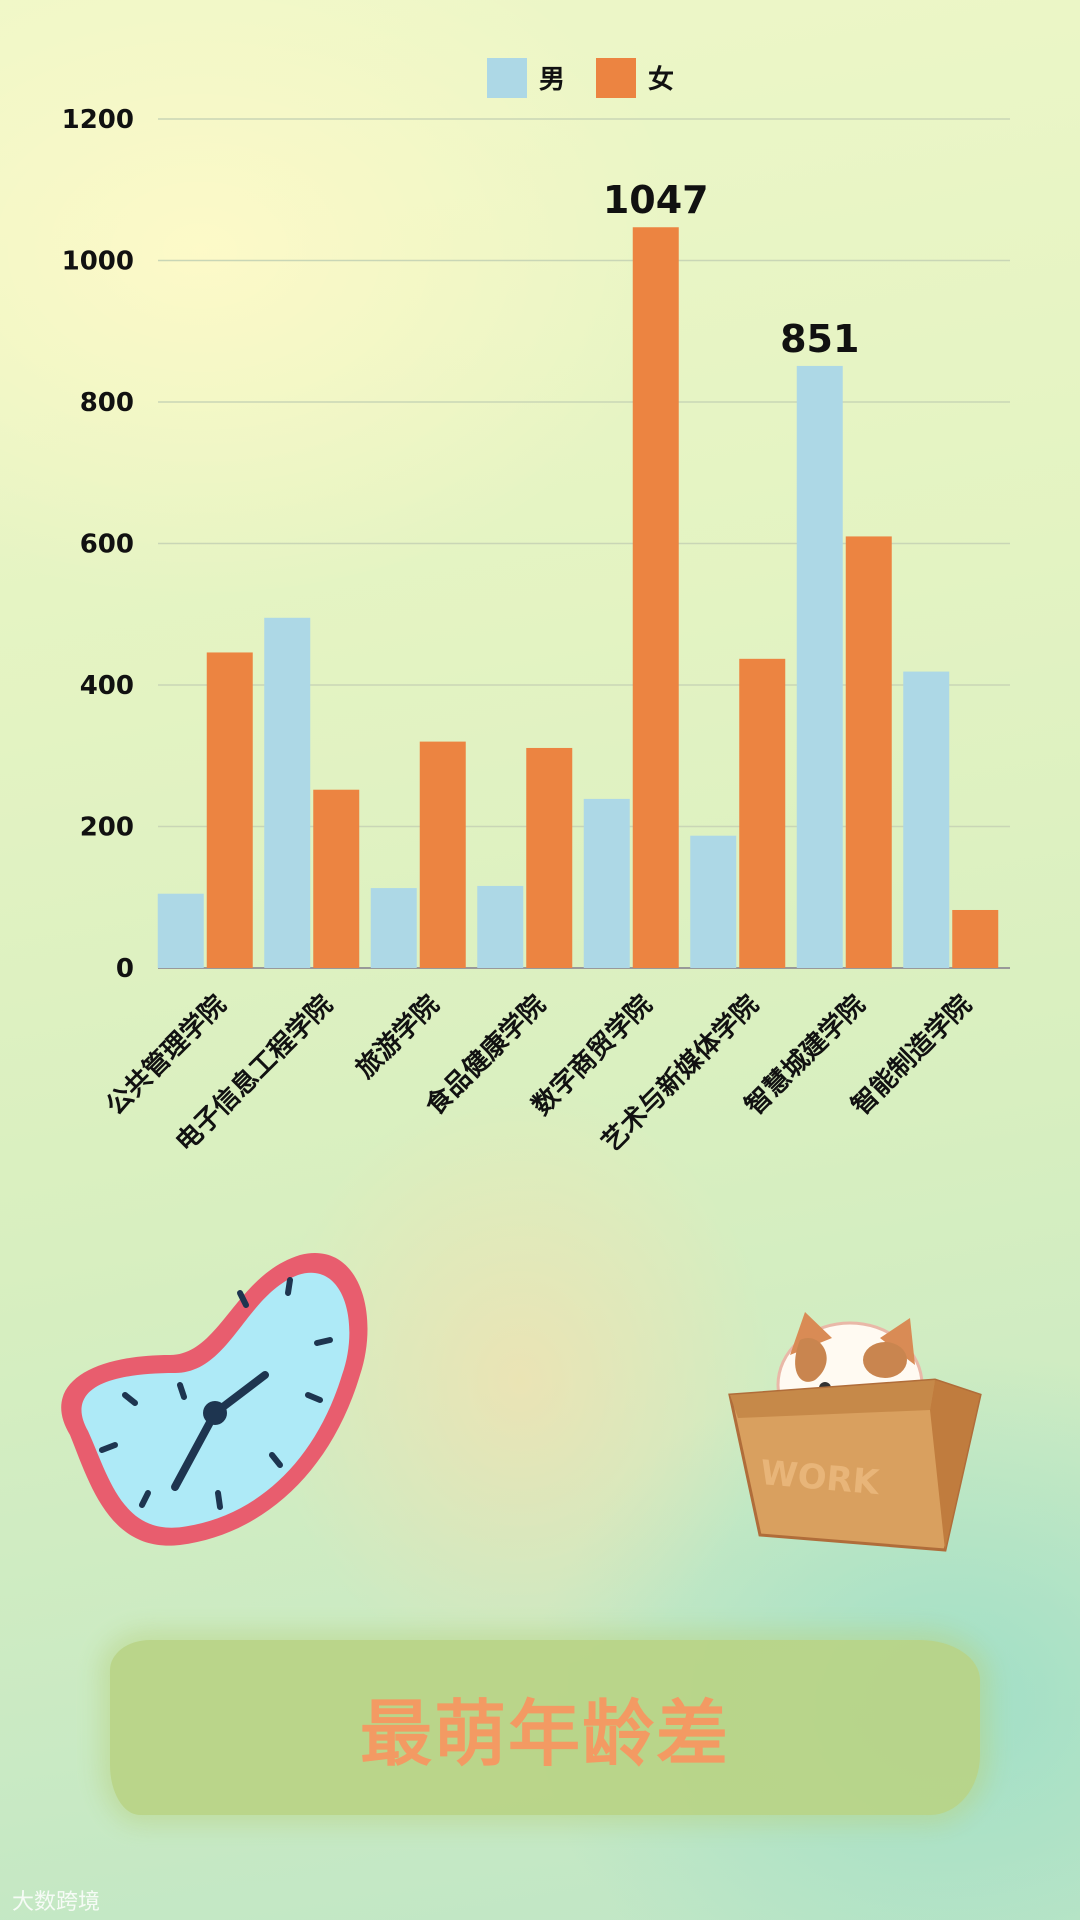 The image size is (1080, 1920). What do you see at coordinates (544, 1734) in the screenshot?
I see `banner-title: 最萌年龄差` at bounding box center [544, 1734].